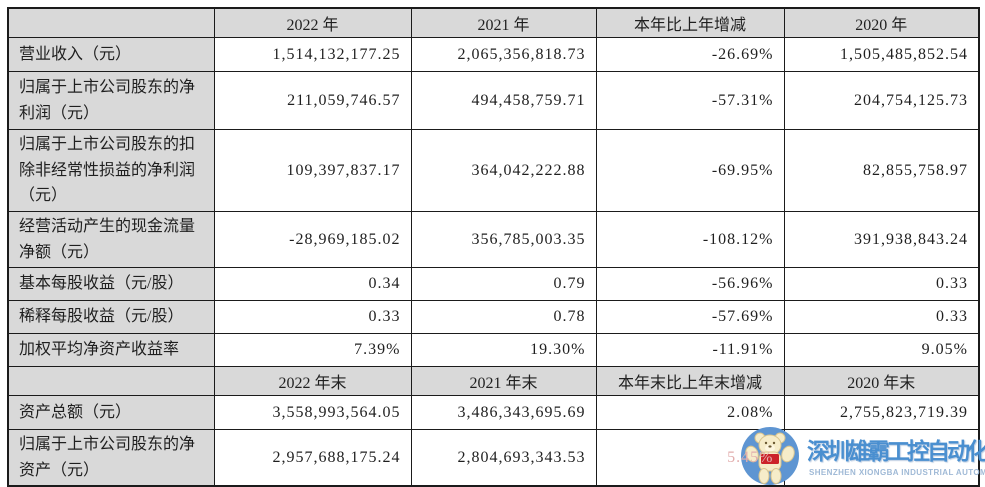 The width and height of the screenshot is (985, 487). Describe the element at coordinates (690, 284) in the screenshot. I see `value-cell: -56.96%` at that location.